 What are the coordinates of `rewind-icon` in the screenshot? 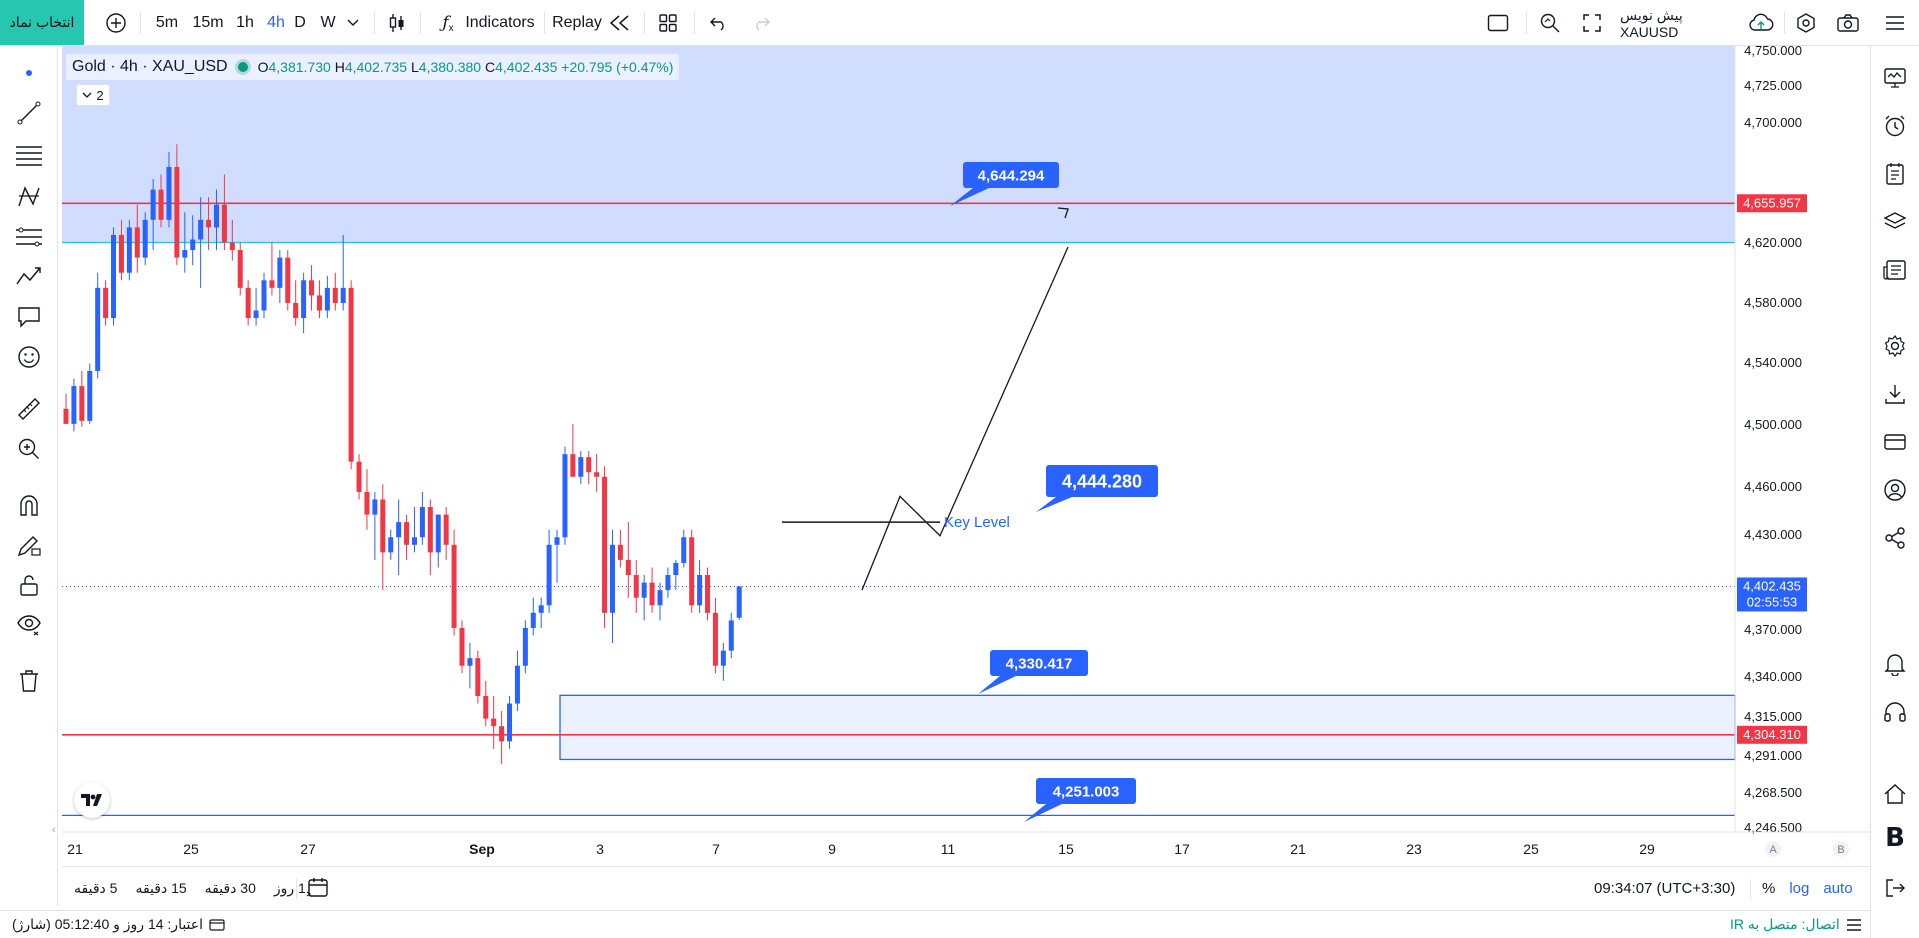 It's located at (620, 23).